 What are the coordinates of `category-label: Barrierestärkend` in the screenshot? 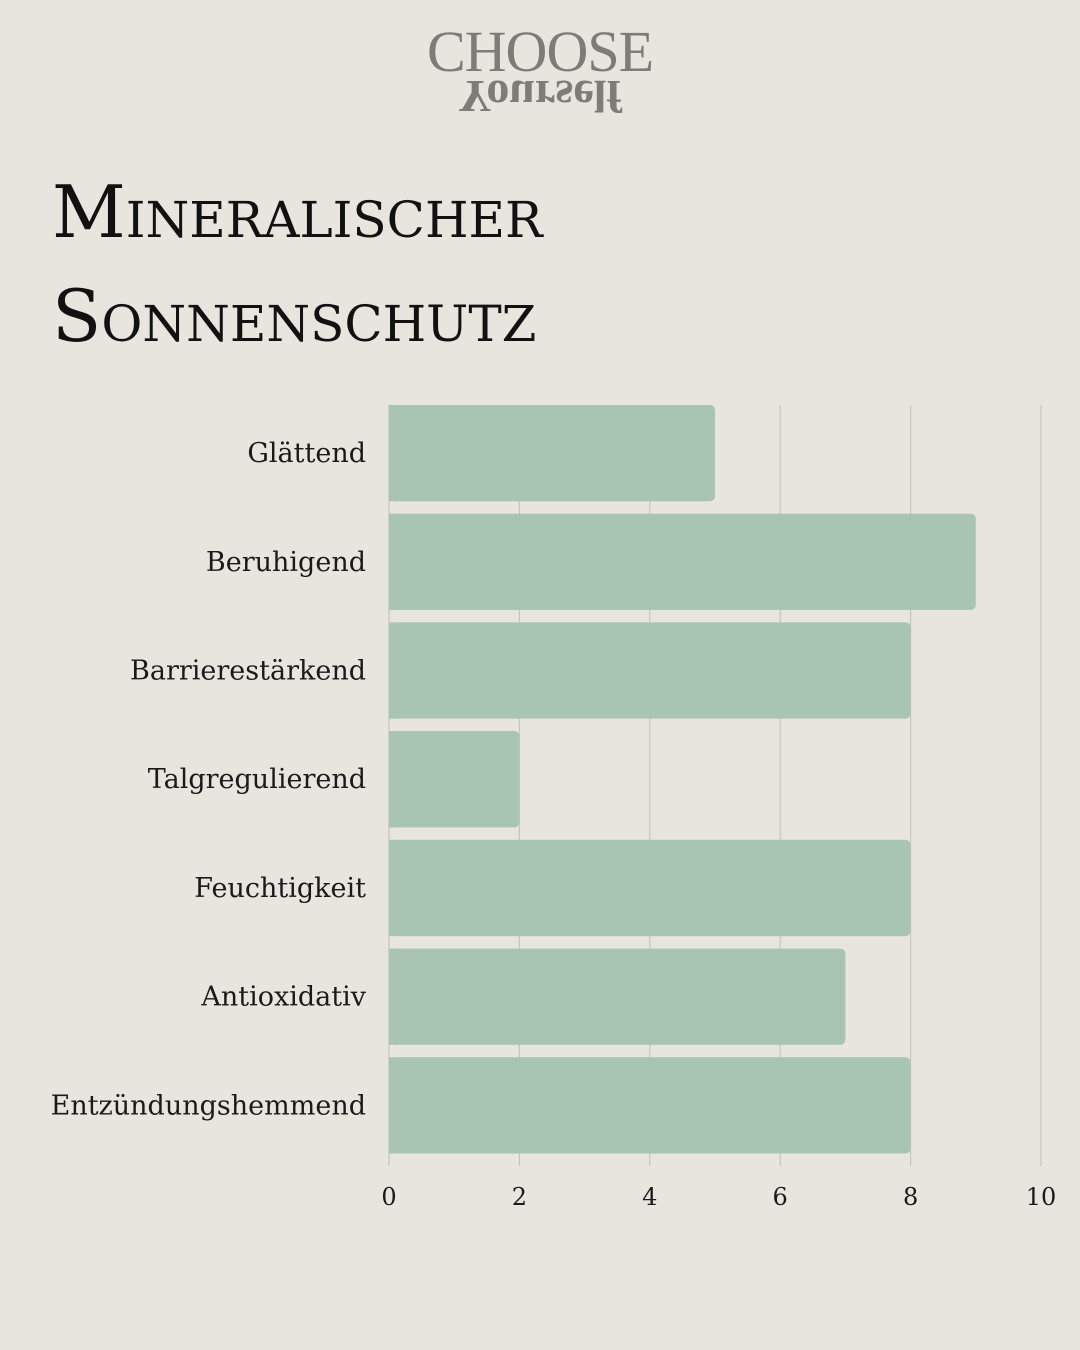 It's located at (248, 671).